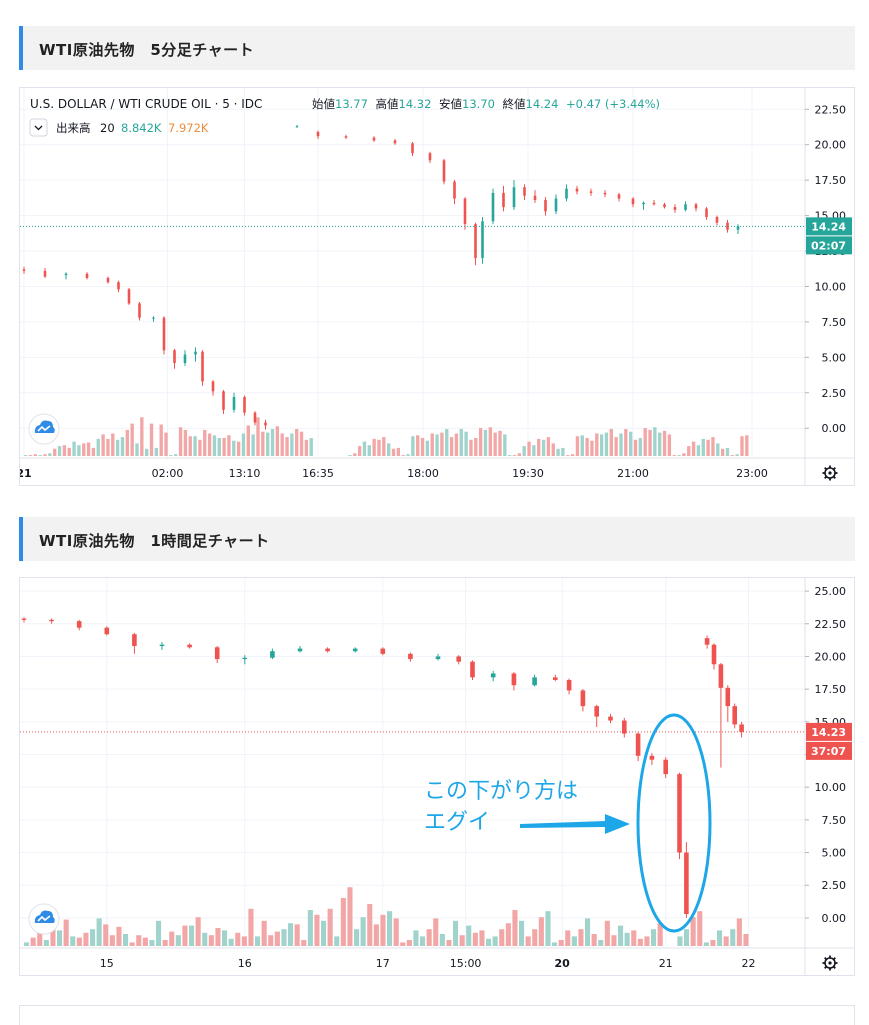 Image resolution: width=869 pixels, height=1025 pixels. Describe the element at coordinates (829, 226) in the screenshot. I see `price-tag-box` at that location.